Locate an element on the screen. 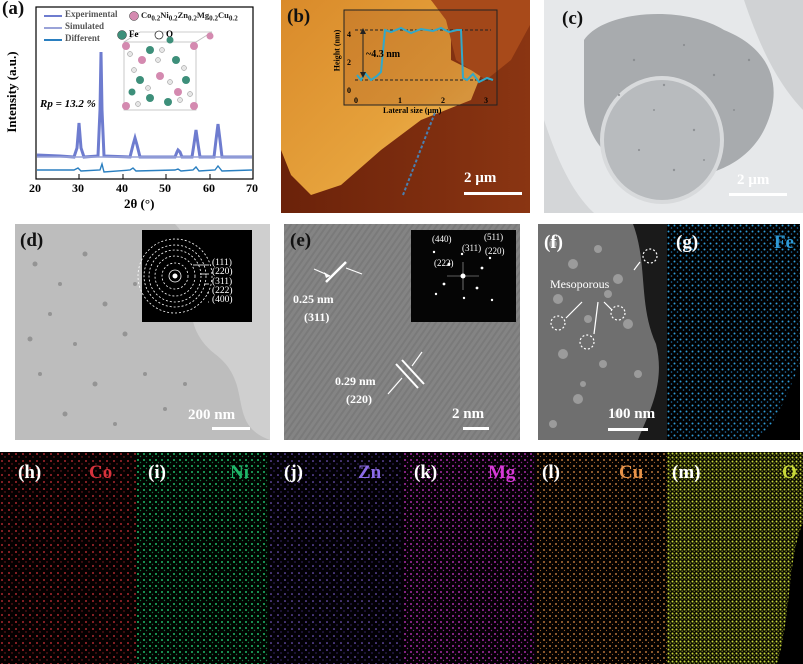 This screenshot has width=803, height=664. tem-image-d is located at coordinates (142, 332).